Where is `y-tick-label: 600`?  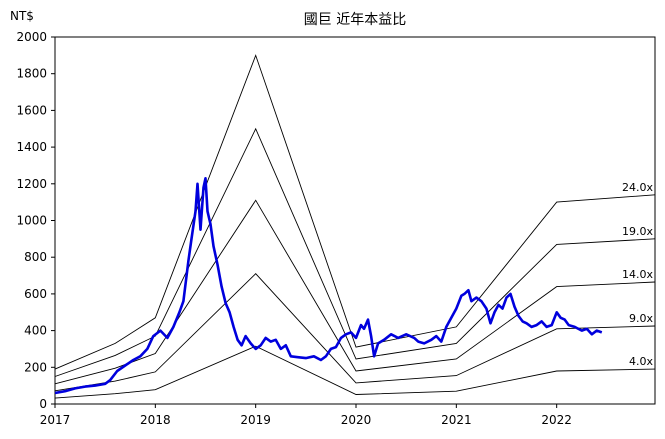 y-tick-label: 600 is located at coordinates (35, 294).